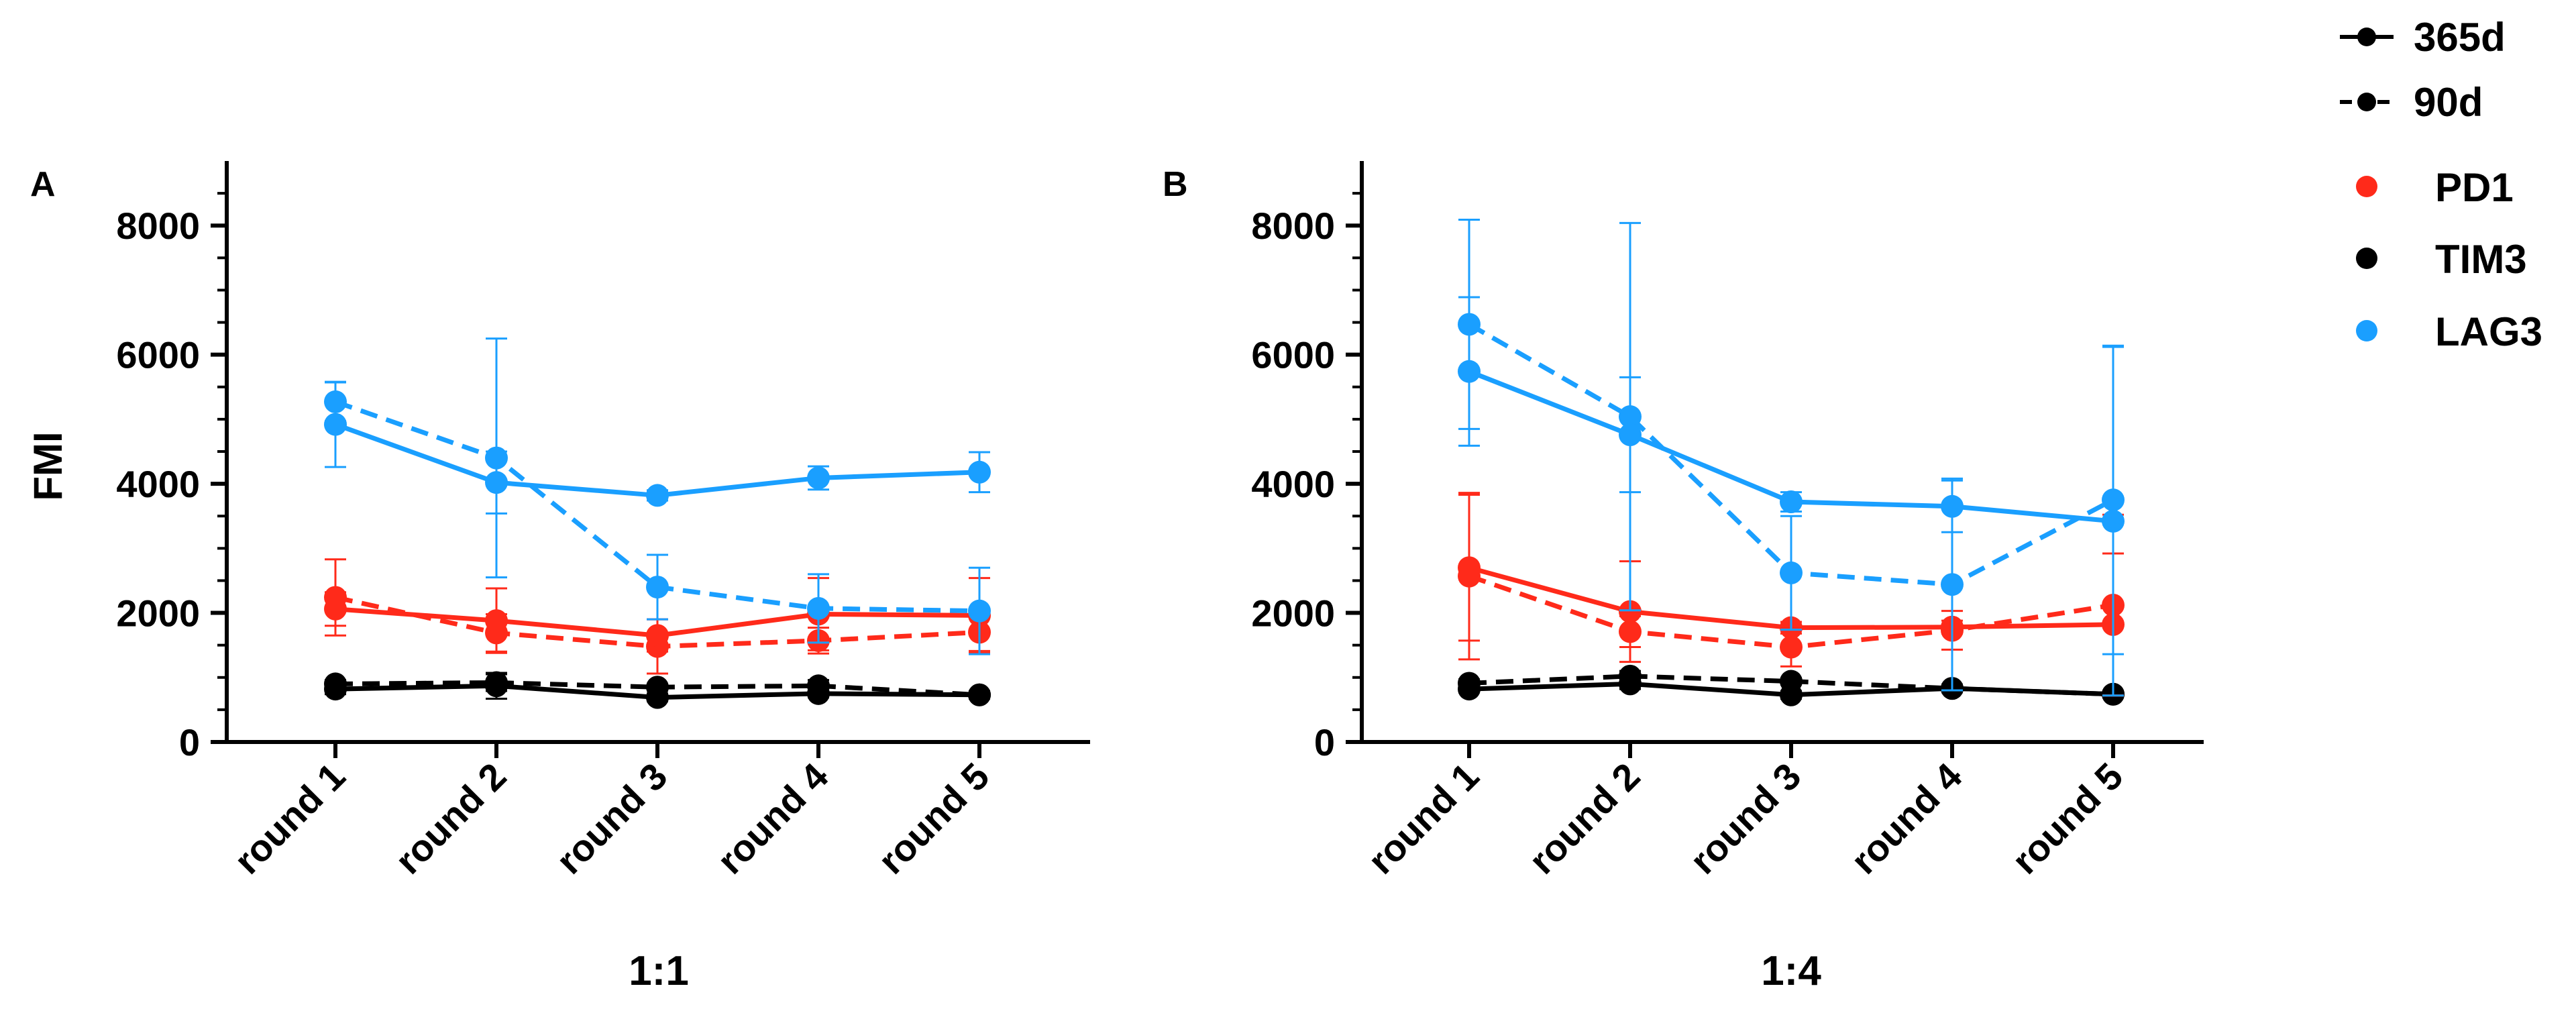  I want to click on legend-label: 90d, so click(2448, 103).